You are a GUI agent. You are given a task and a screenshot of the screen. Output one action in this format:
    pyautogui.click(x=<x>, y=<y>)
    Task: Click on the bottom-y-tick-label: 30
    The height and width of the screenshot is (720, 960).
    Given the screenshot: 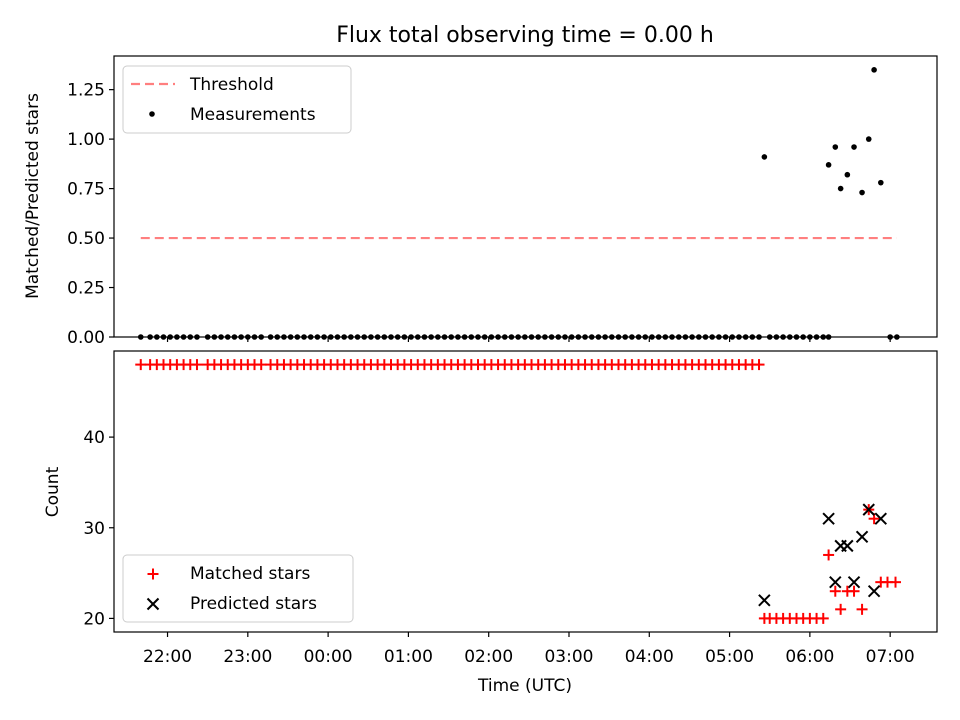 What is the action you would take?
    pyautogui.click(x=94, y=529)
    